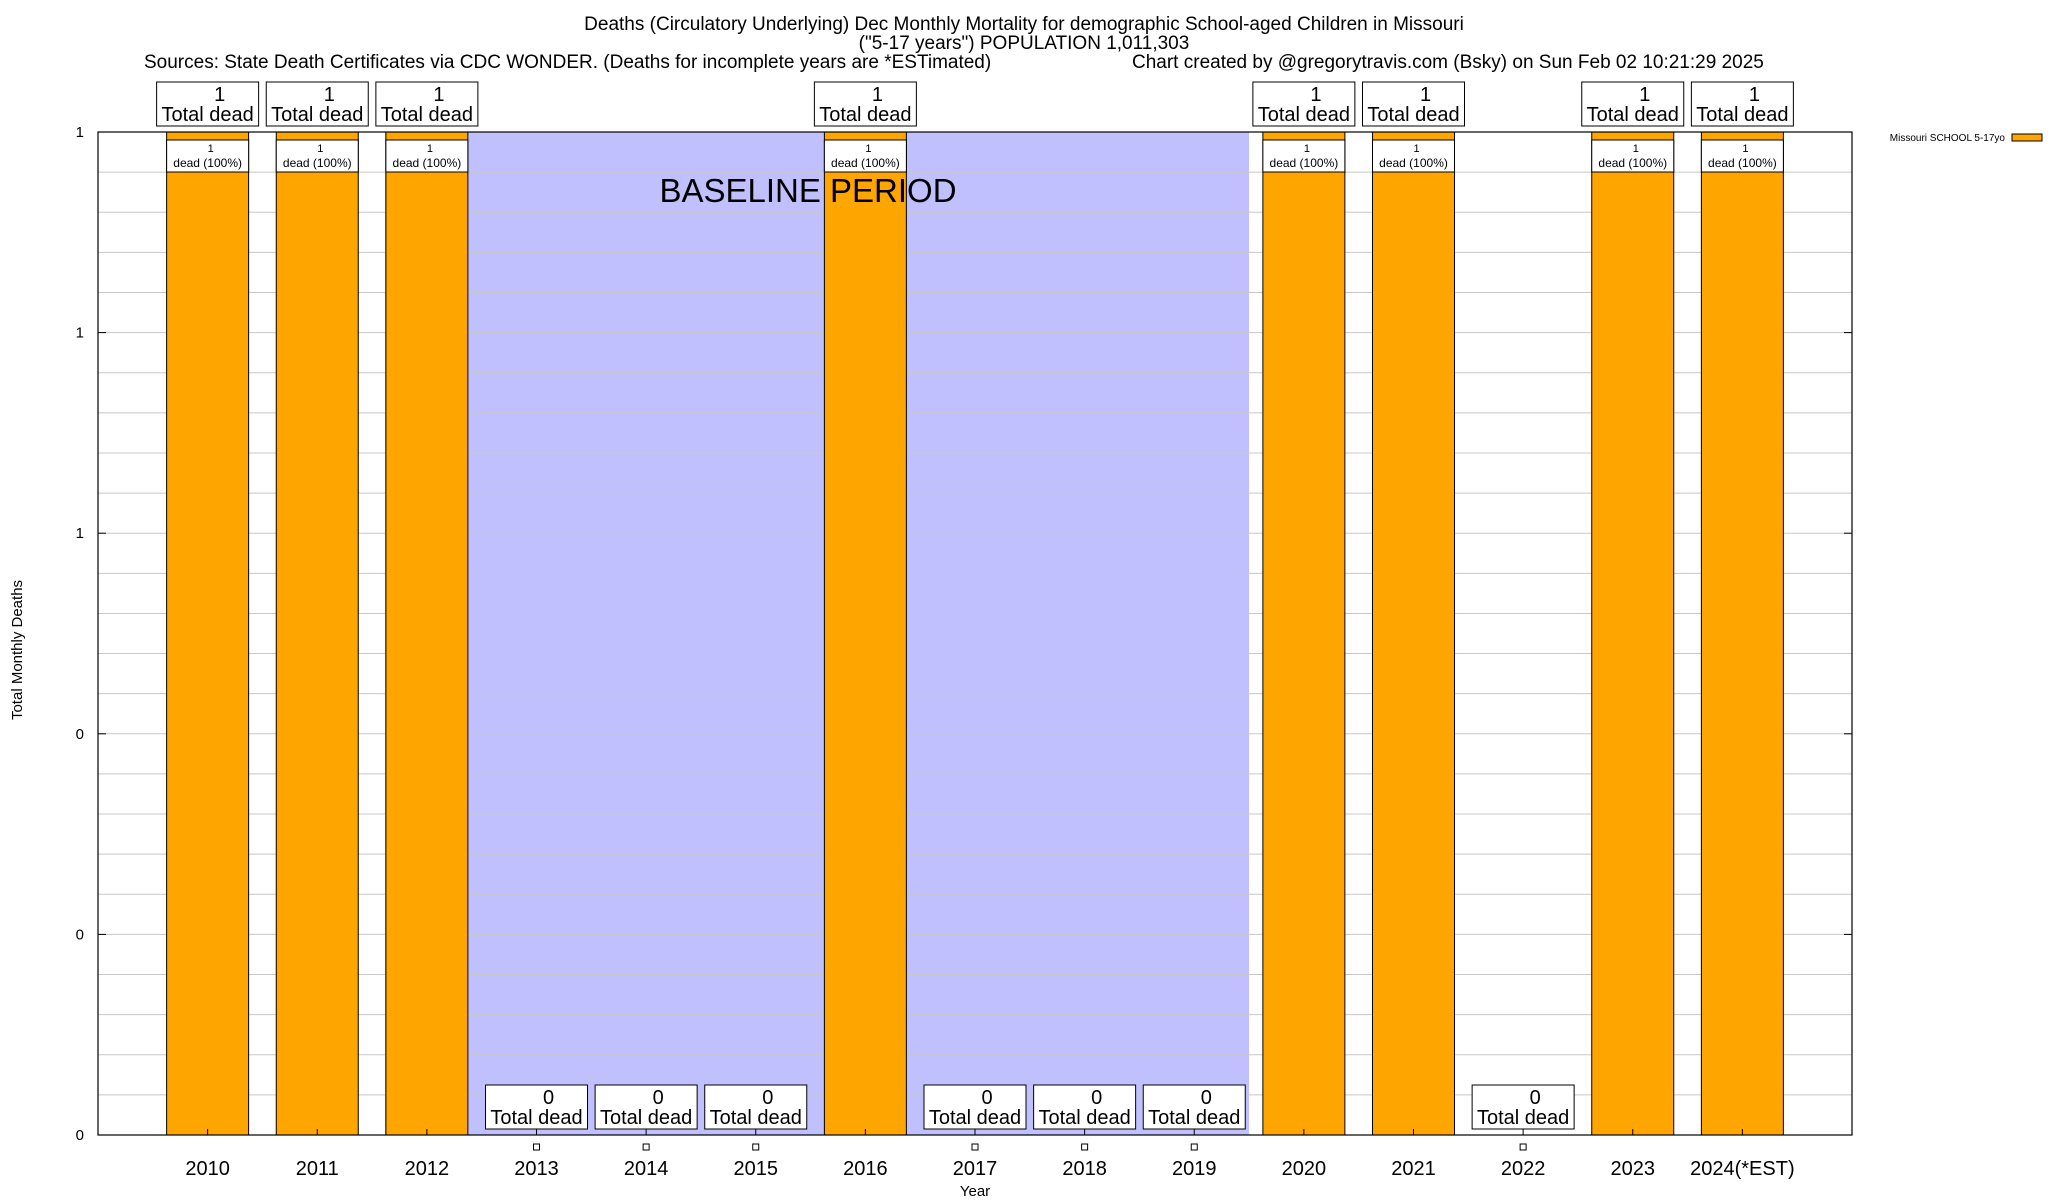  What do you see at coordinates (756, 1169) in the screenshot?
I see `x-tick-label: 2015` at bounding box center [756, 1169].